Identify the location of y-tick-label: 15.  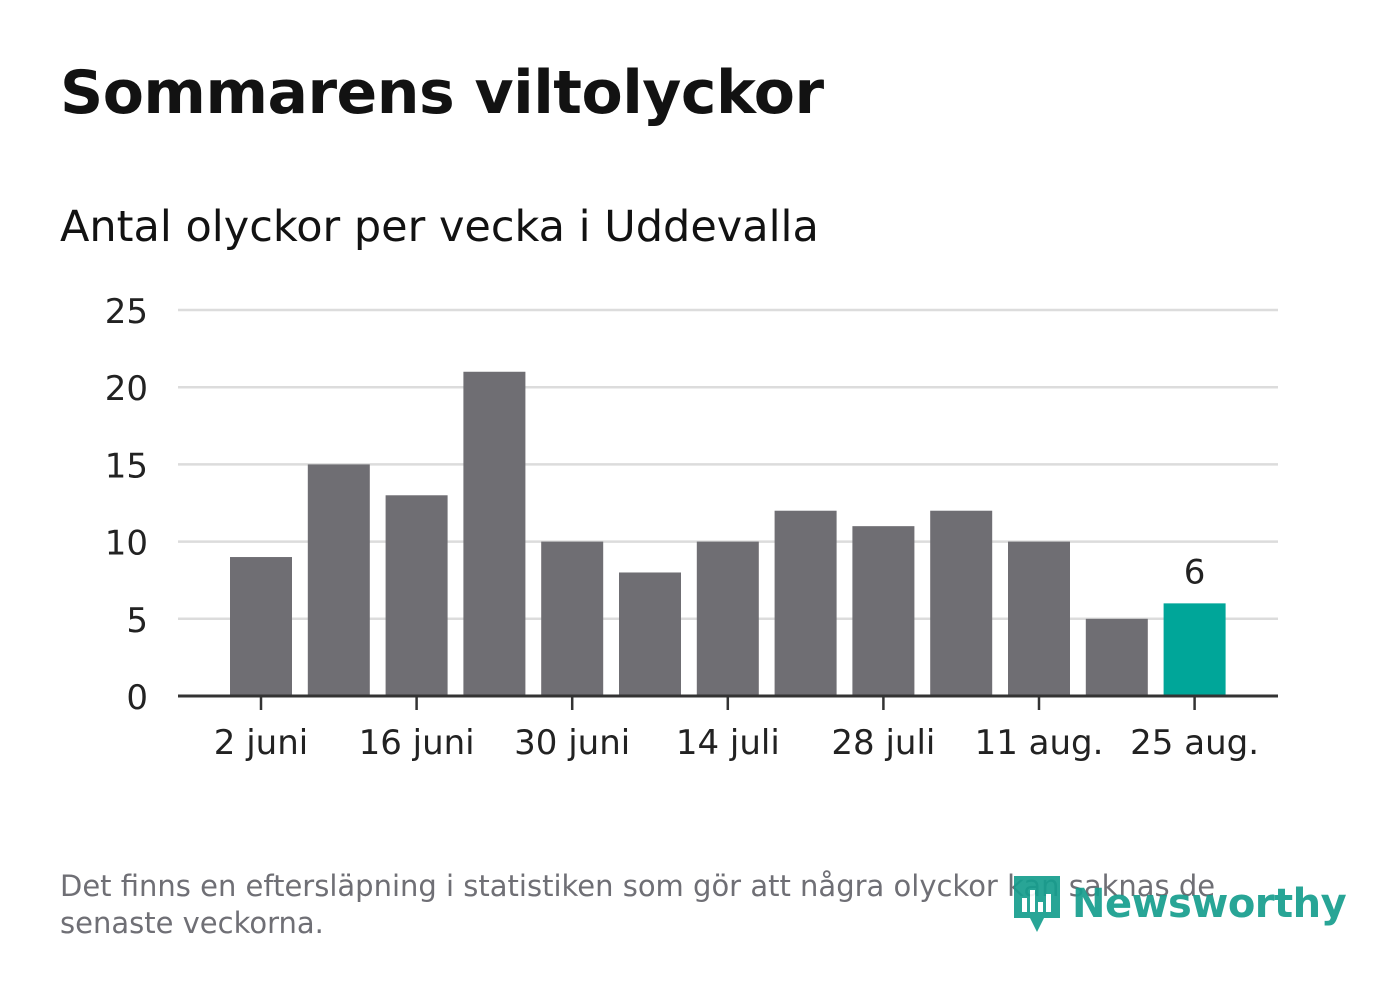
(126, 466).